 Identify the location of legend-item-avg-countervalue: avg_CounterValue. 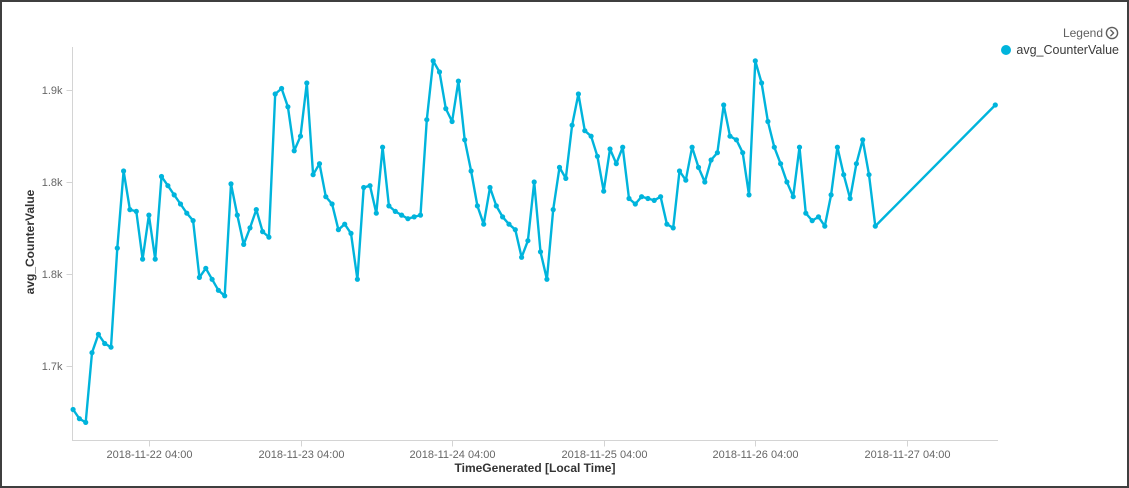
(1060, 50).